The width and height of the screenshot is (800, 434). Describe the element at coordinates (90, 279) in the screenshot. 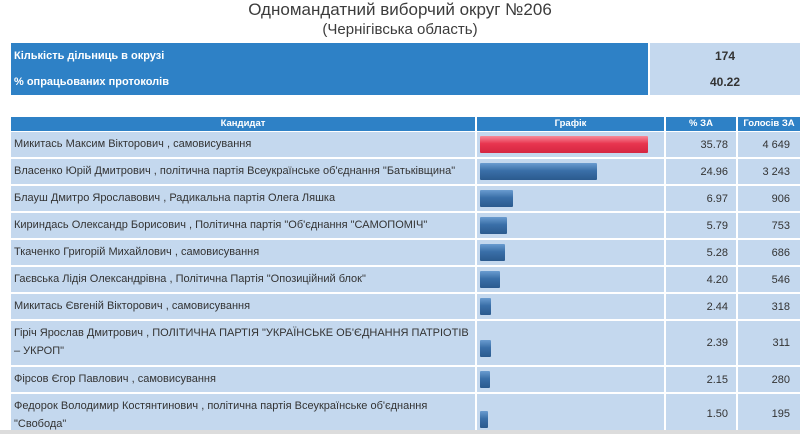

I see `candidate-name: Гаєвська Лідія Олександрівна` at that location.